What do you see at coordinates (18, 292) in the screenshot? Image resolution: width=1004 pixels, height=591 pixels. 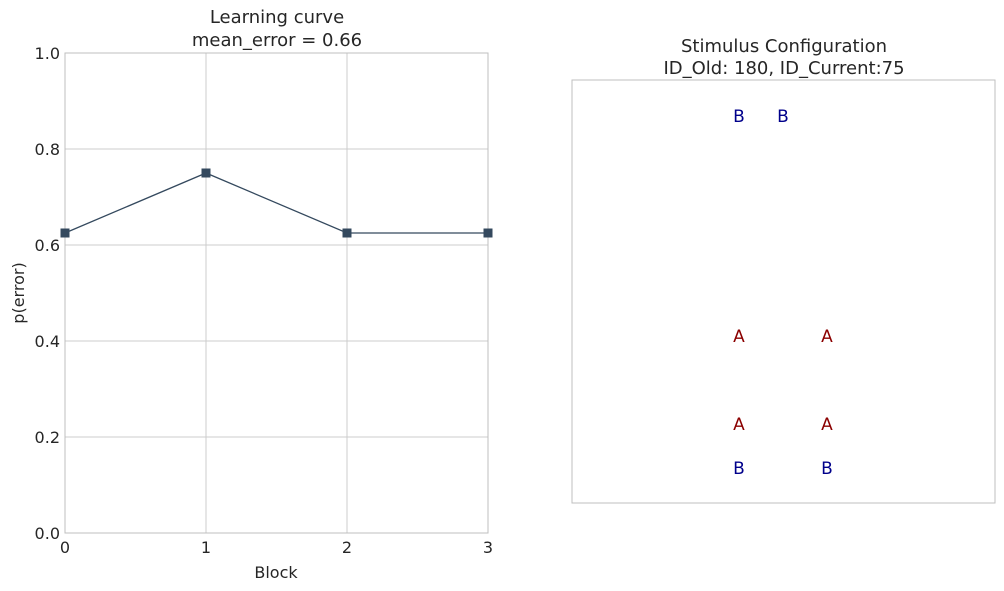 I see `y-axis-label: p(error)` at bounding box center [18, 292].